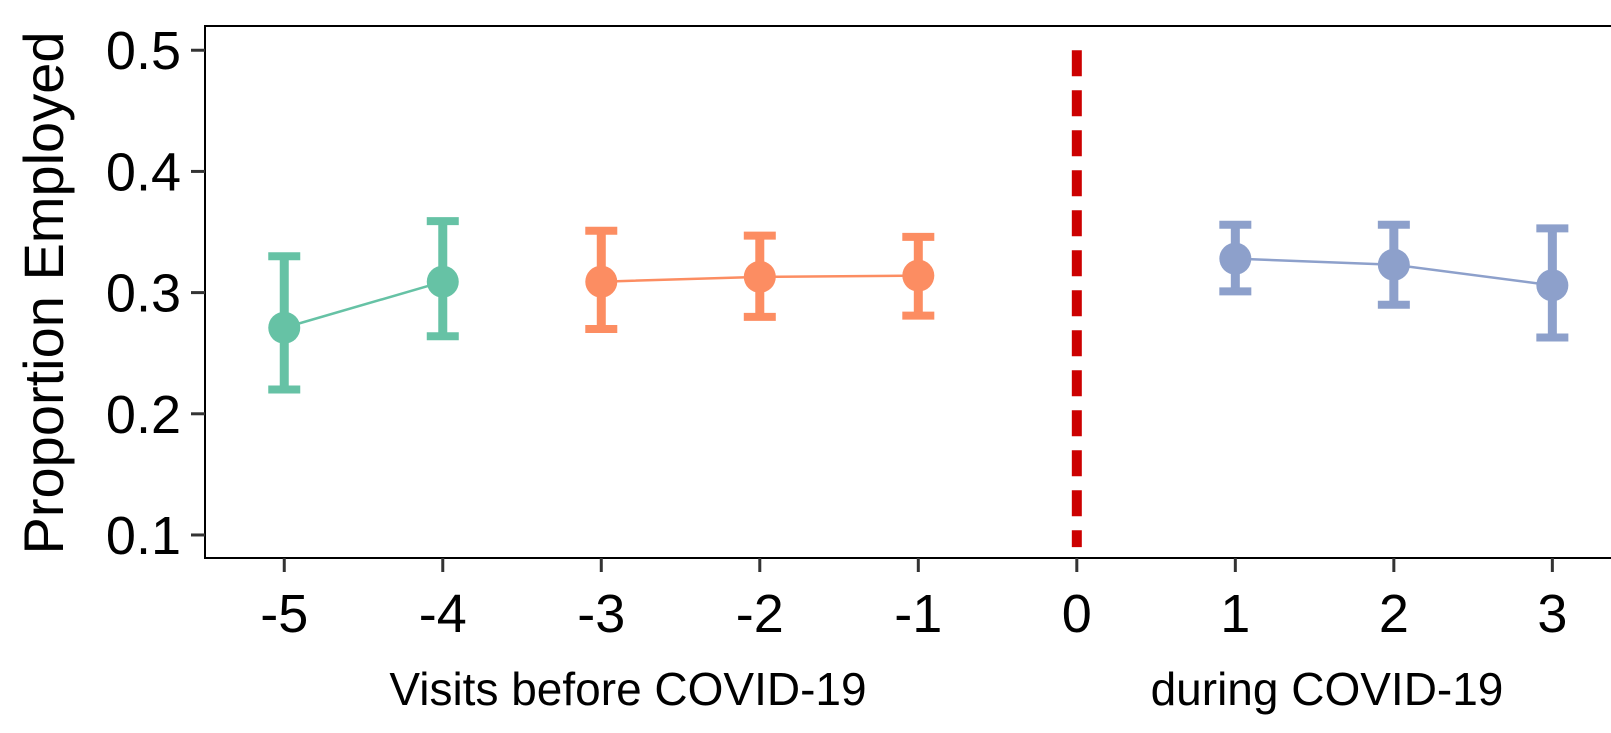  What do you see at coordinates (143, 415) in the screenshot?
I see `y-tick-label: 0.2` at bounding box center [143, 415].